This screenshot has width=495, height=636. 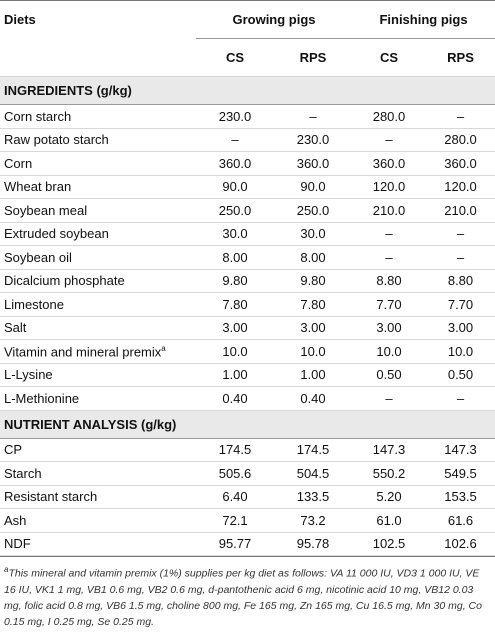 What do you see at coordinates (389, 520) in the screenshot?
I see `value-cell: 61.0` at bounding box center [389, 520].